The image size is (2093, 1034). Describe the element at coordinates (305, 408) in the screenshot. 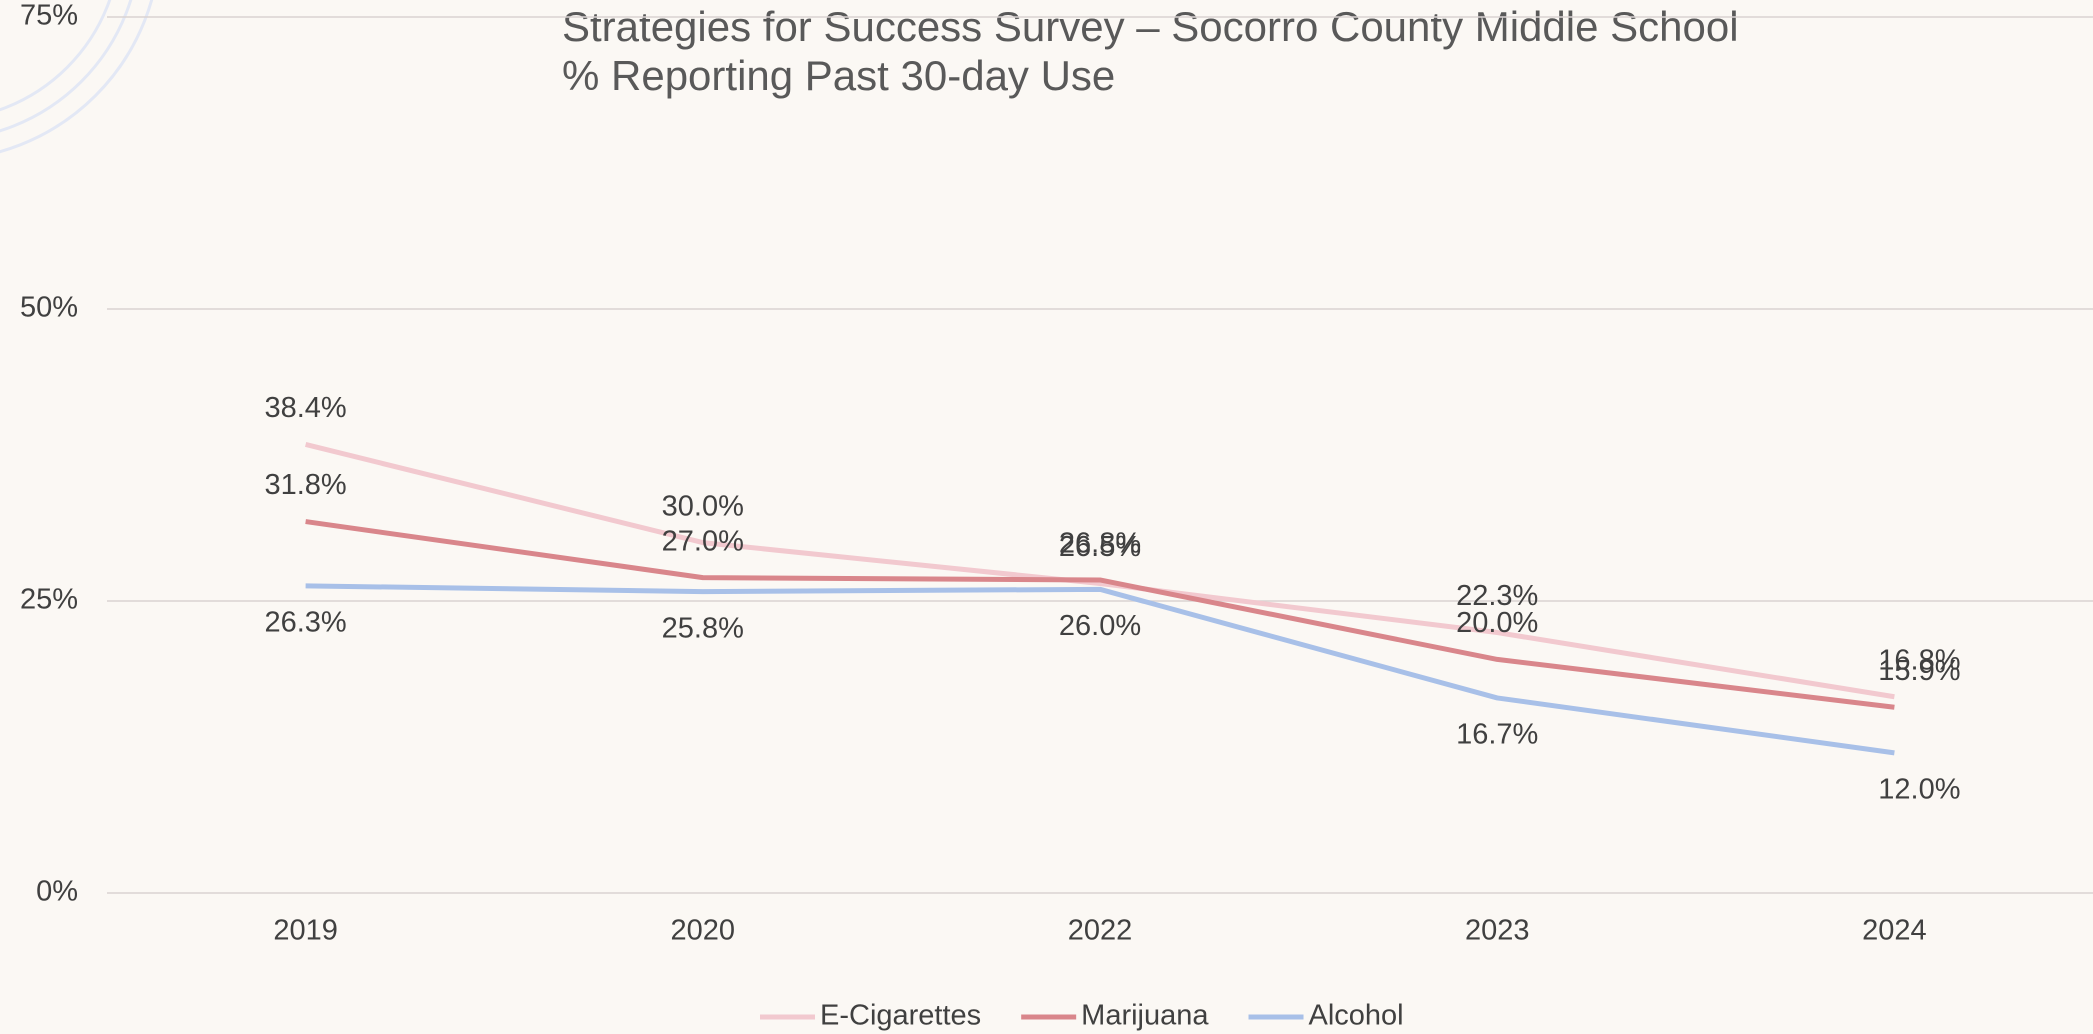

I see `data-label: 38.4%` at that location.